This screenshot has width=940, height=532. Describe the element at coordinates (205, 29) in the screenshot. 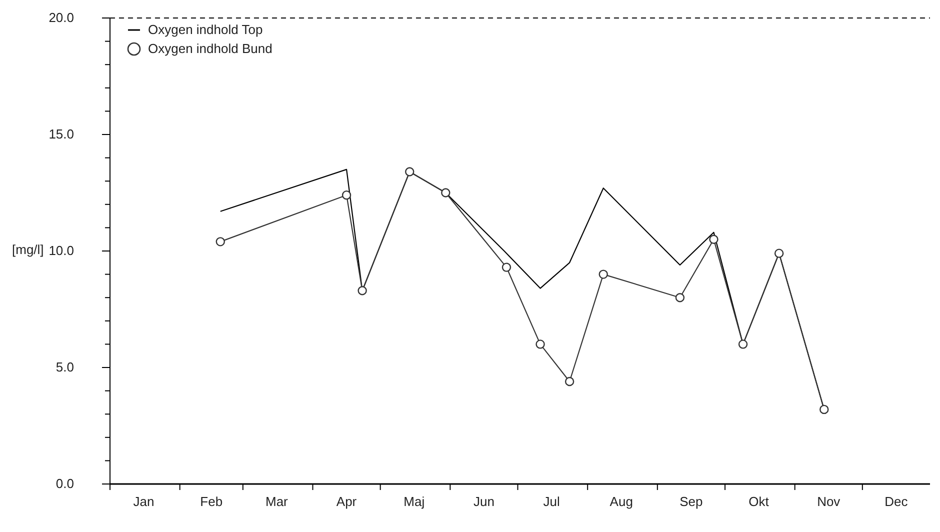

I see `legend-label: Oxygen indhold Top` at that location.